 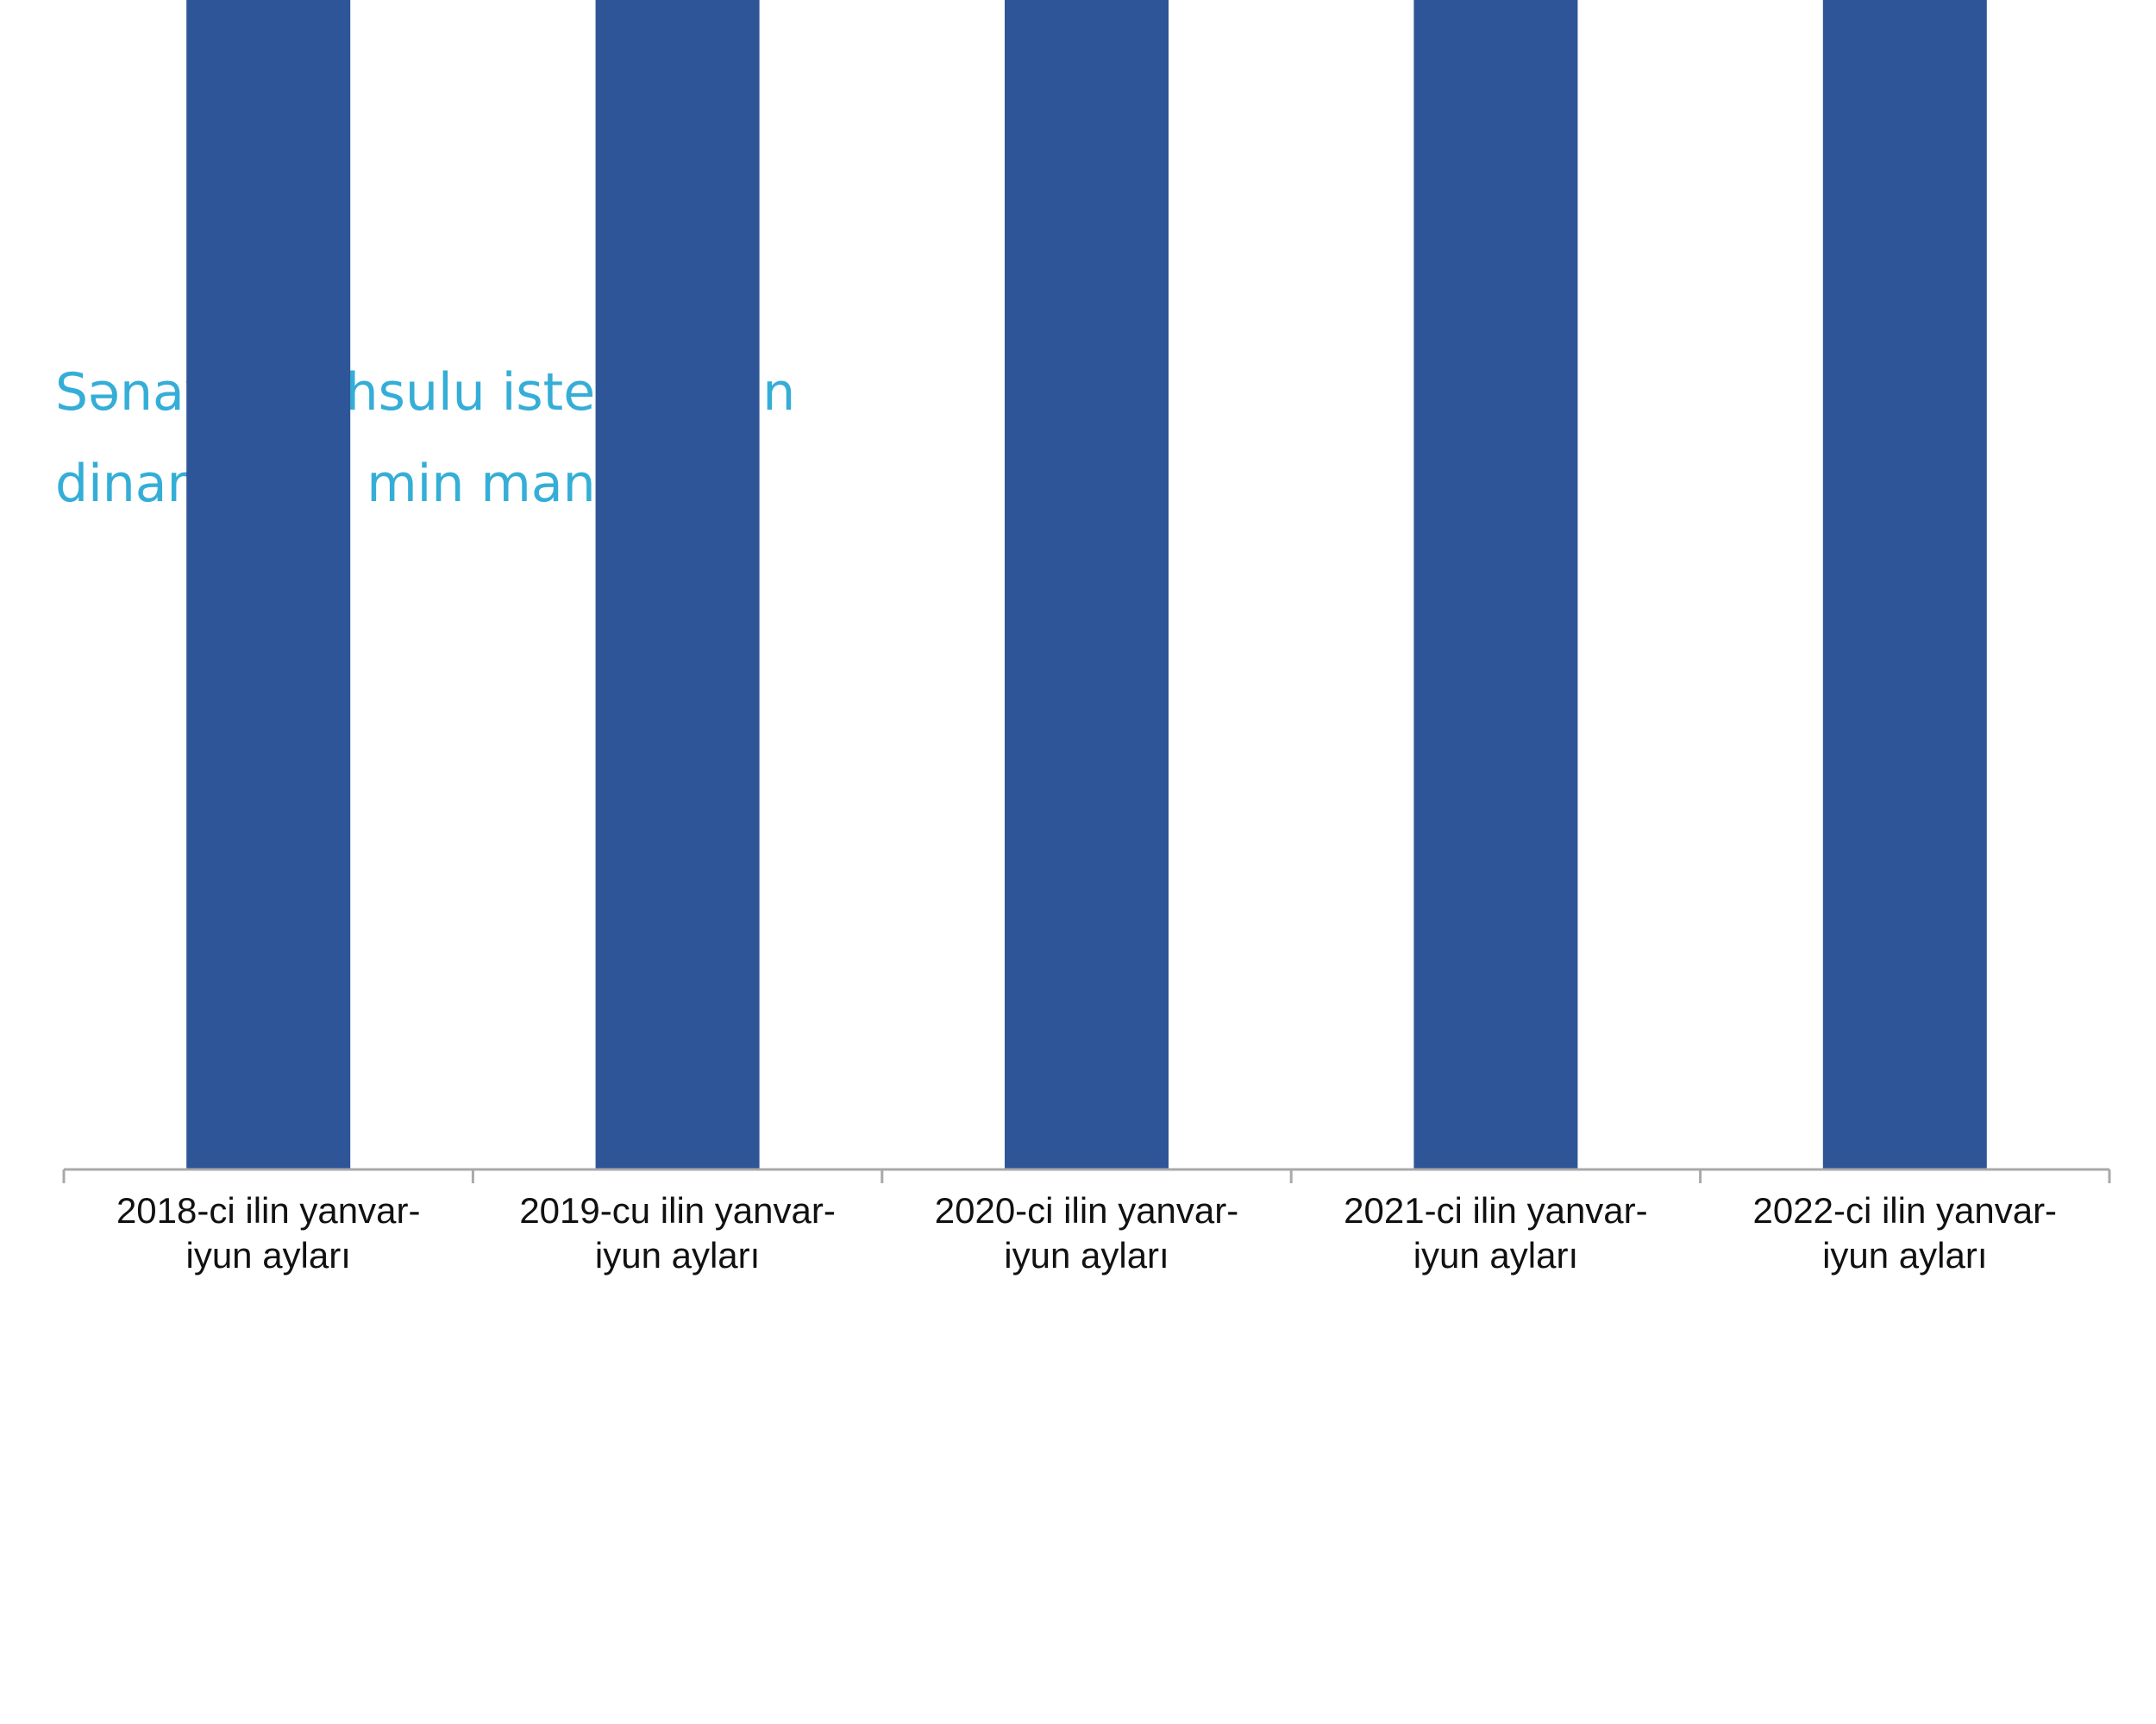 What do you see at coordinates (677, 1210) in the screenshot?
I see `x-tick-label-line: 2019-cu ilin yanvar-` at bounding box center [677, 1210].